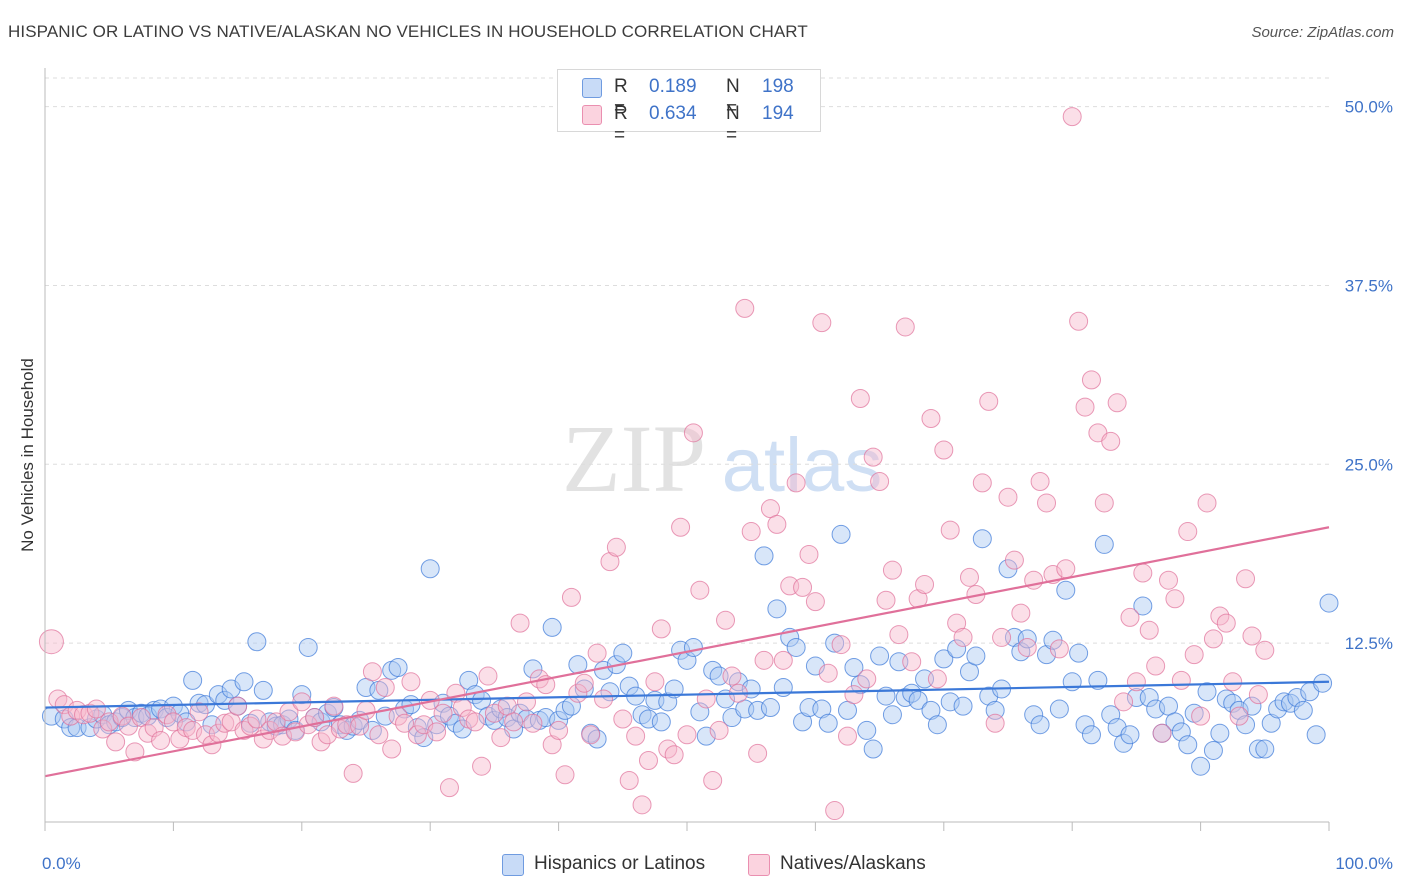 This screenshot has height=892, width=1406. Describe the element at coordinates (733, 124) in the screenshot. I see `legend-n-label: N =` at that location.